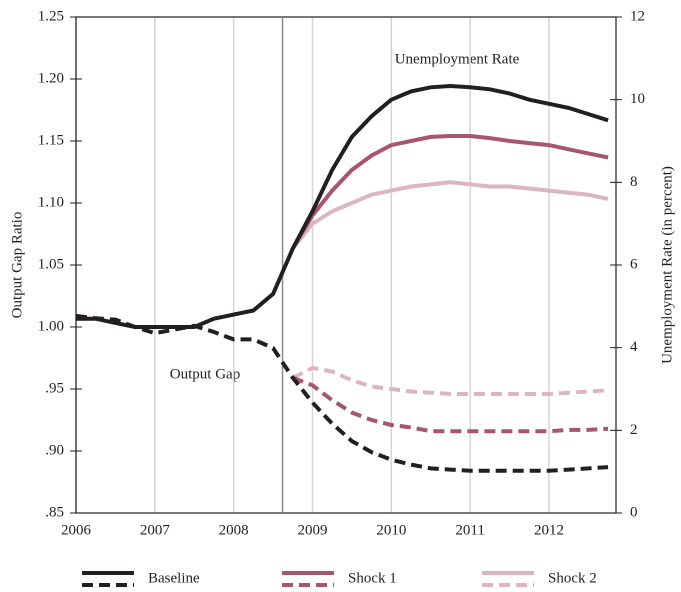 The image size is (681, 592). I want to click on x-tick-label: 2008, so click(234, 530).